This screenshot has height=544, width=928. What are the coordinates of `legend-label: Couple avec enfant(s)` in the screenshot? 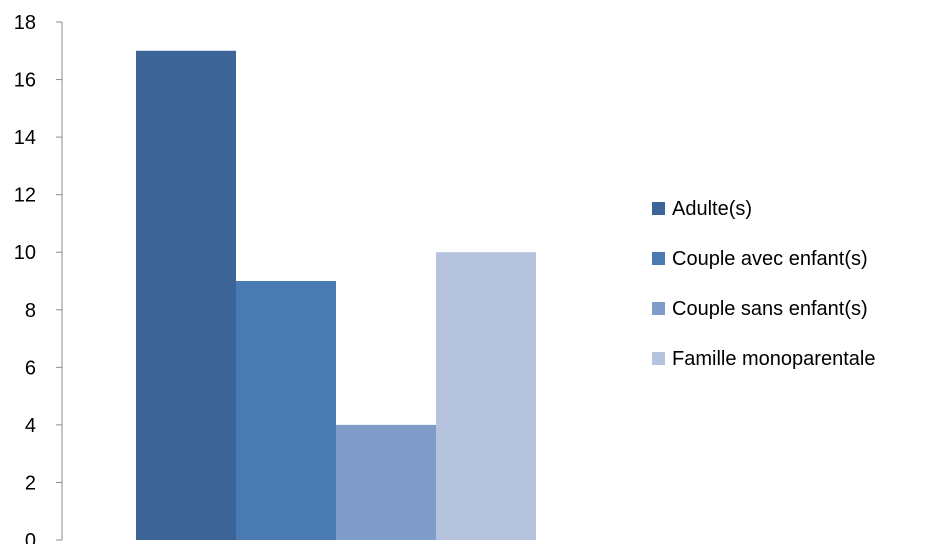 It's located at (770, 259).